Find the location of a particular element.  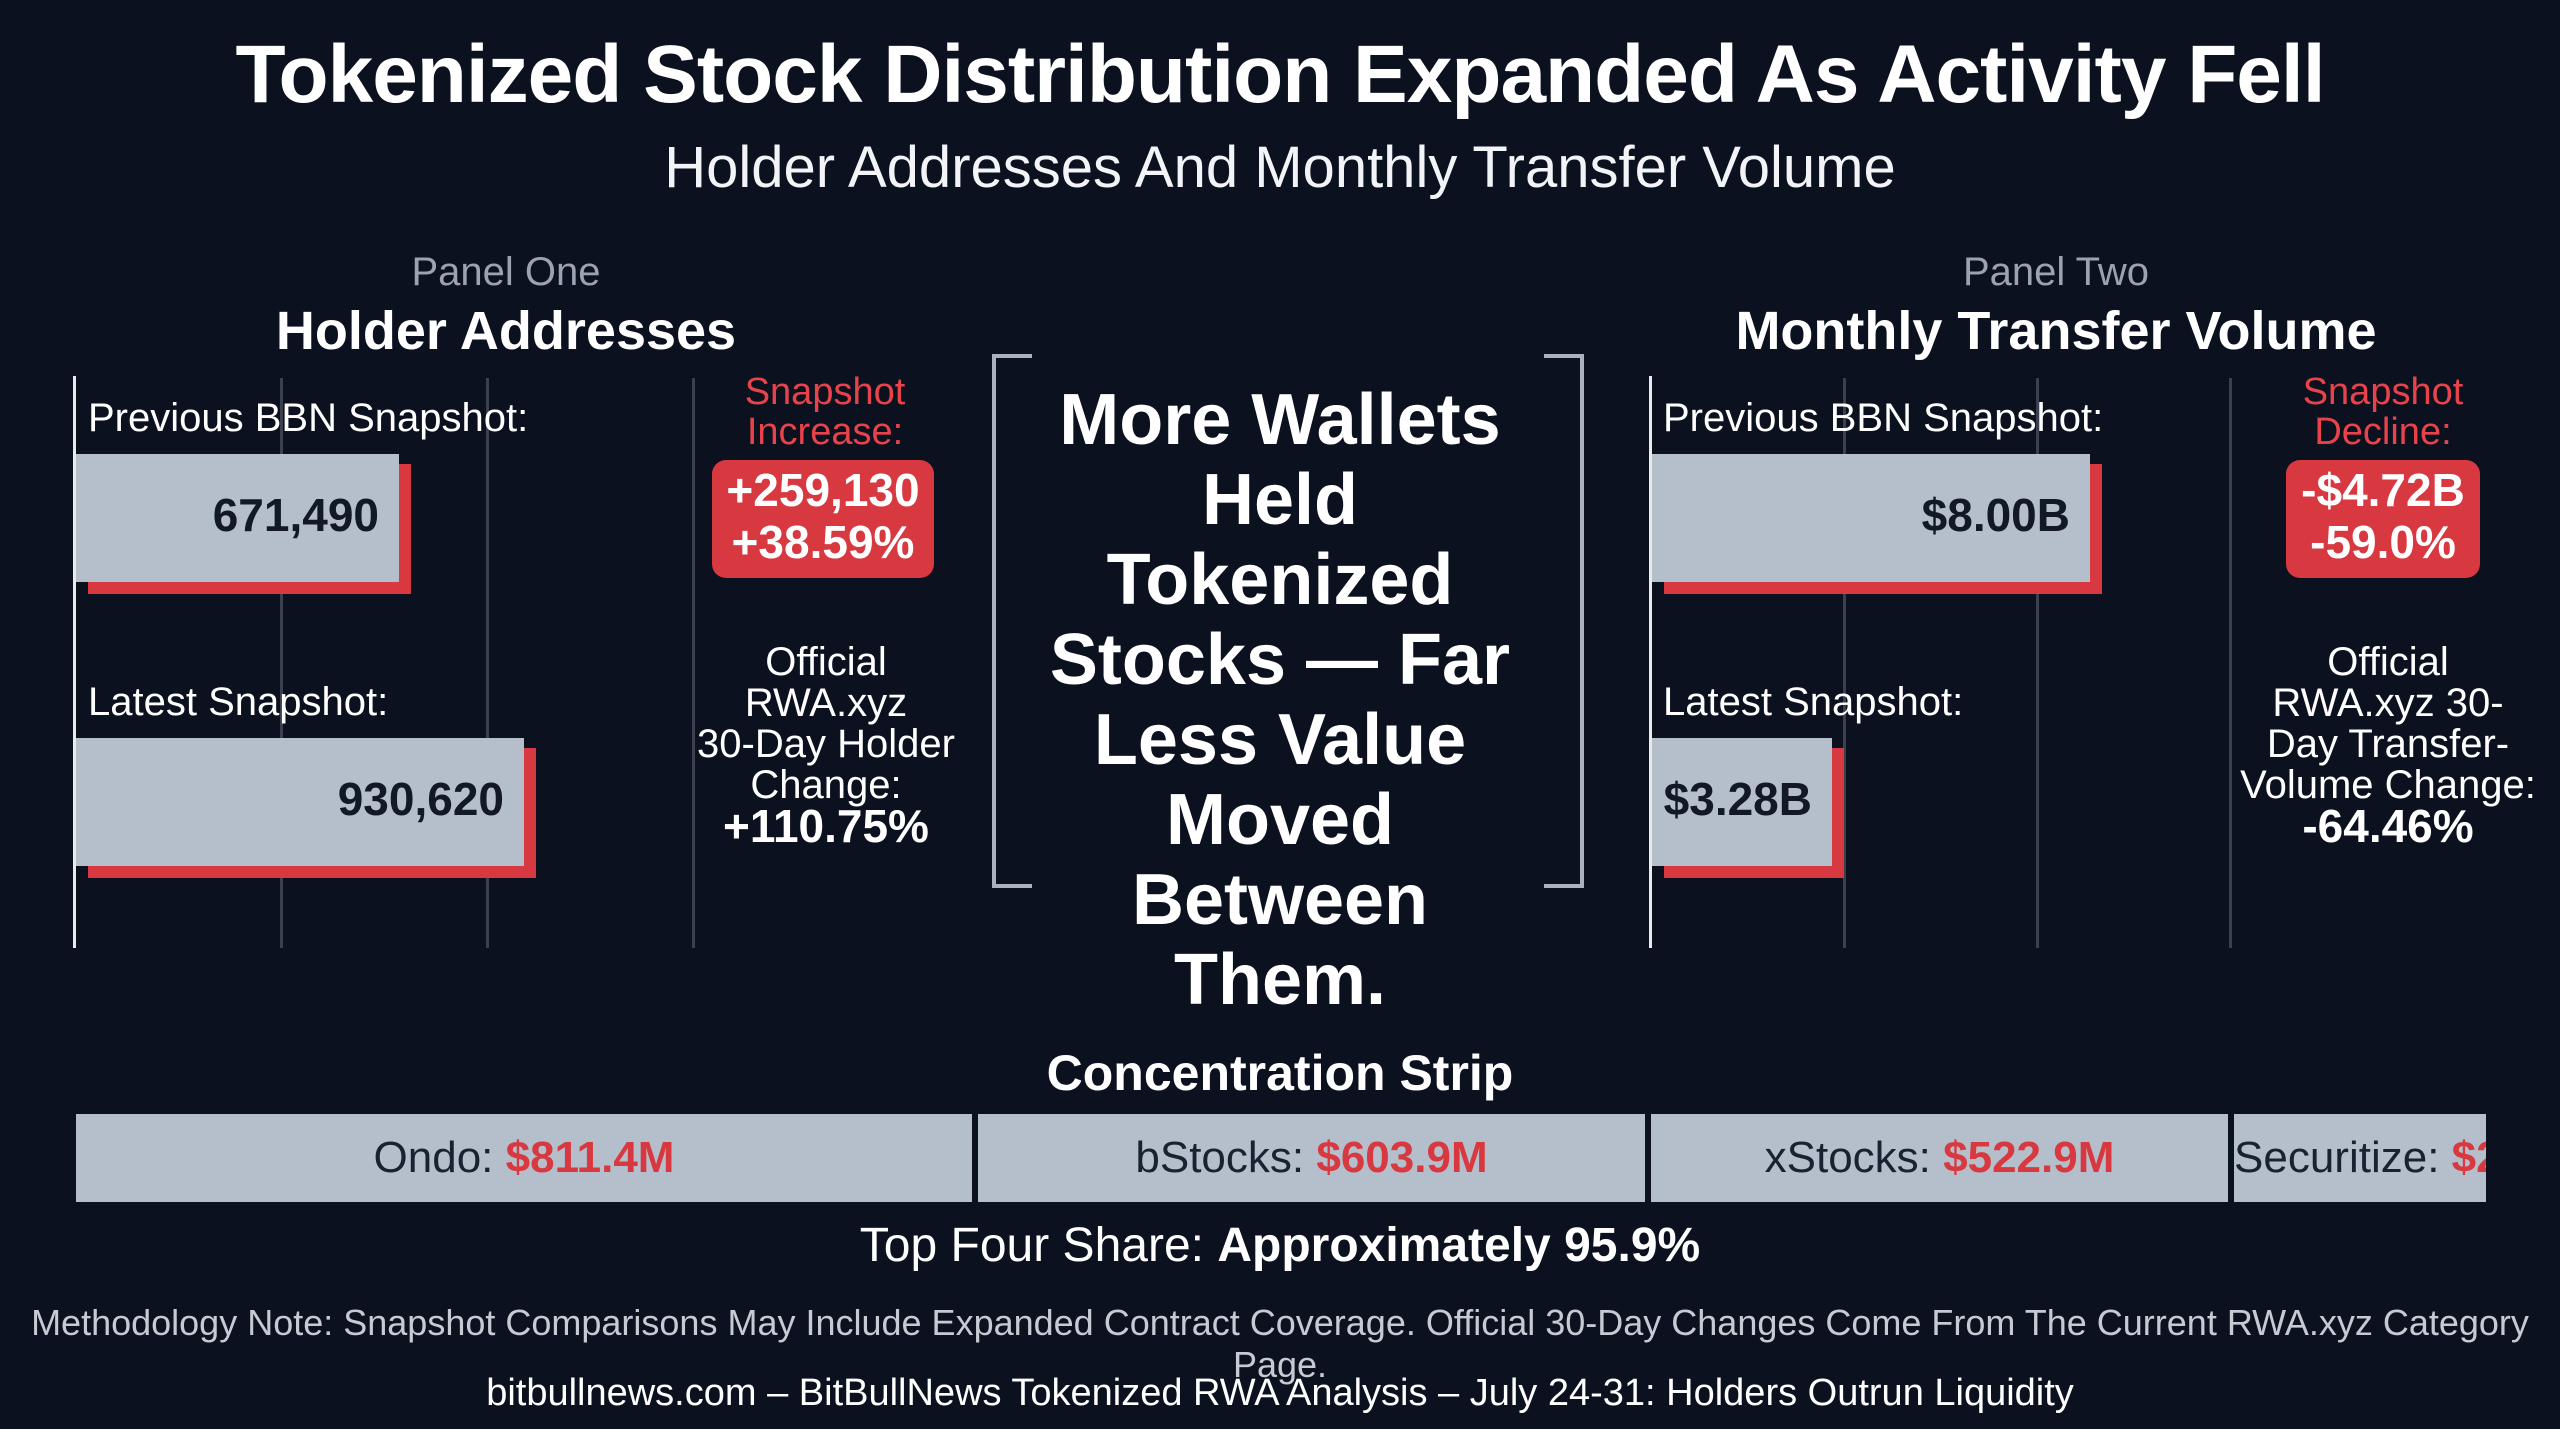

panel-one-kicker: Panel One is located at coordinates (506, 272).